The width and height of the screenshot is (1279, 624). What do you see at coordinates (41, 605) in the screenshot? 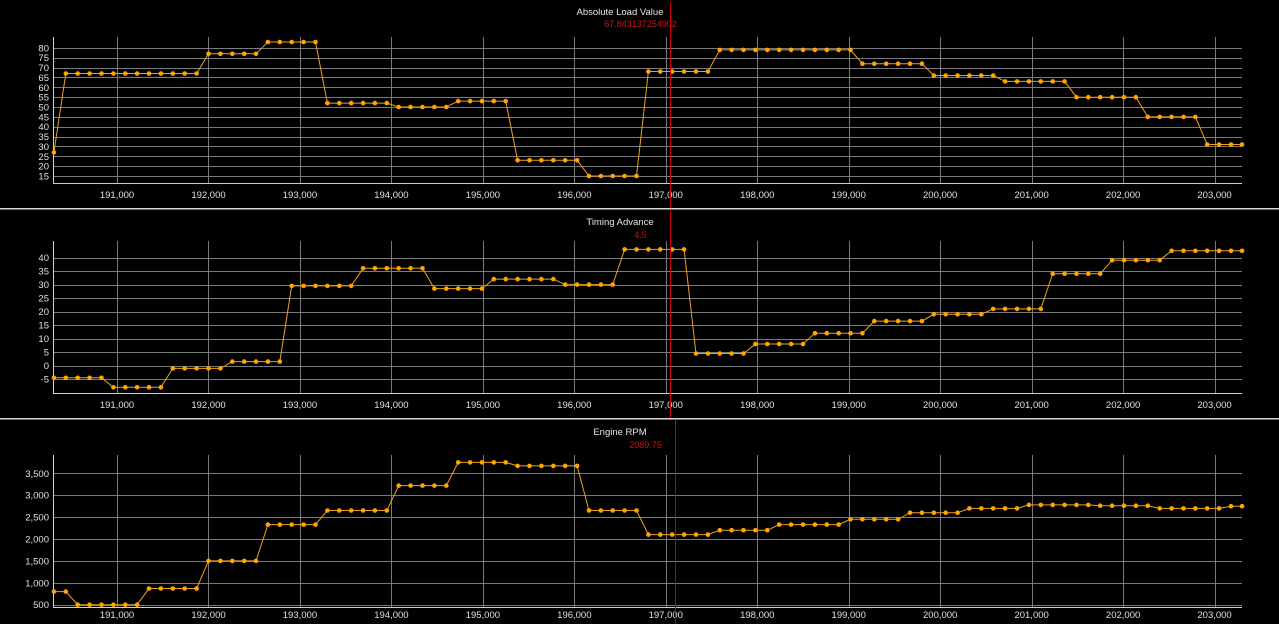
I see `y-tick-label: 500` at bounding box center [41, 605].